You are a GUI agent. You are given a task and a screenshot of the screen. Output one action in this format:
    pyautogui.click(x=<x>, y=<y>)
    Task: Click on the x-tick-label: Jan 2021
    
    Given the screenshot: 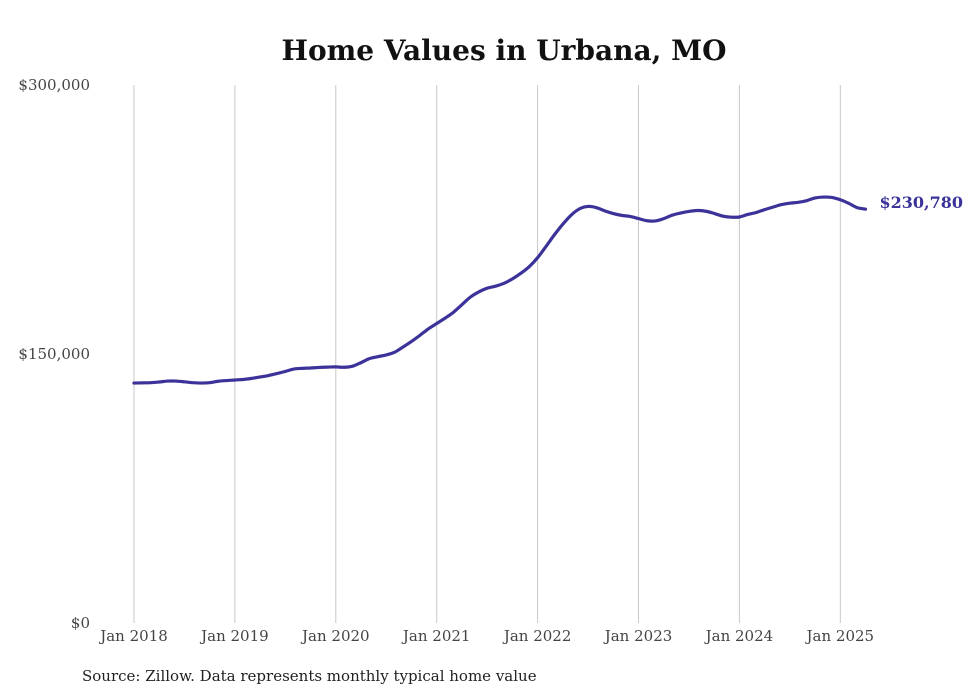 What is the action you would take?
    pyautogui.click(x=436, y=636)
    